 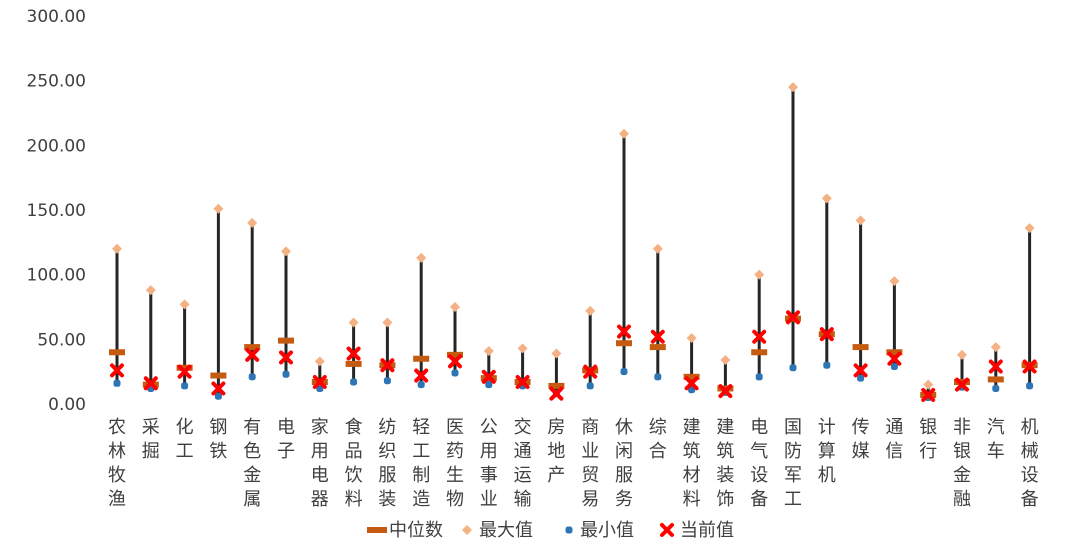 What do you see at coordinates (569, 530) in the screenshot?
I see `min-point-legend-icon` at bounding box center [569, 530].